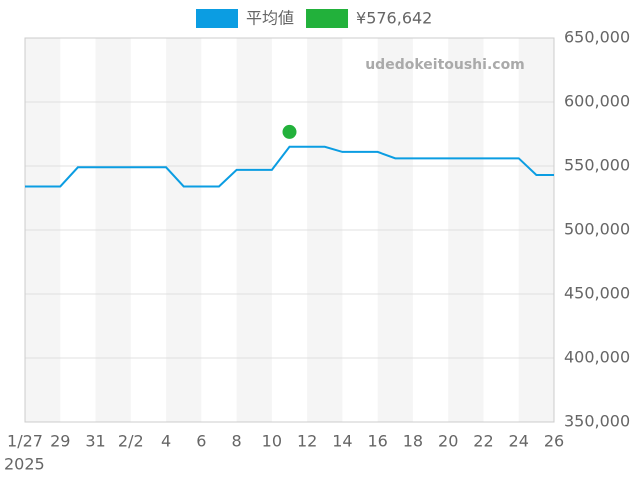 The image size is (640, 484). I want to click on y-tick-label: 350,000, so click(597, 421).